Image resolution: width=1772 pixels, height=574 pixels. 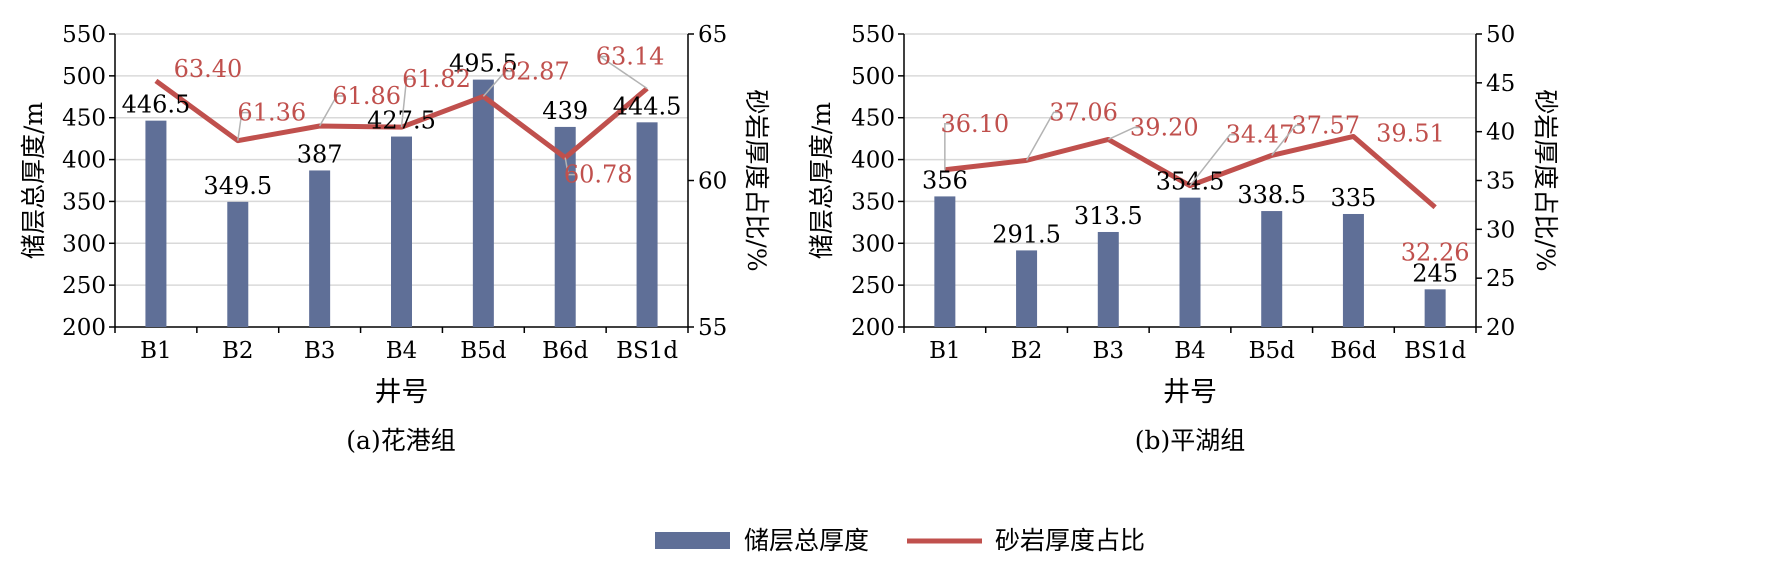 What do you see at coordinates (1500, 230) in the screenshot?
I see `y2-tick-label: 30` at bounding box center [1500, 230].